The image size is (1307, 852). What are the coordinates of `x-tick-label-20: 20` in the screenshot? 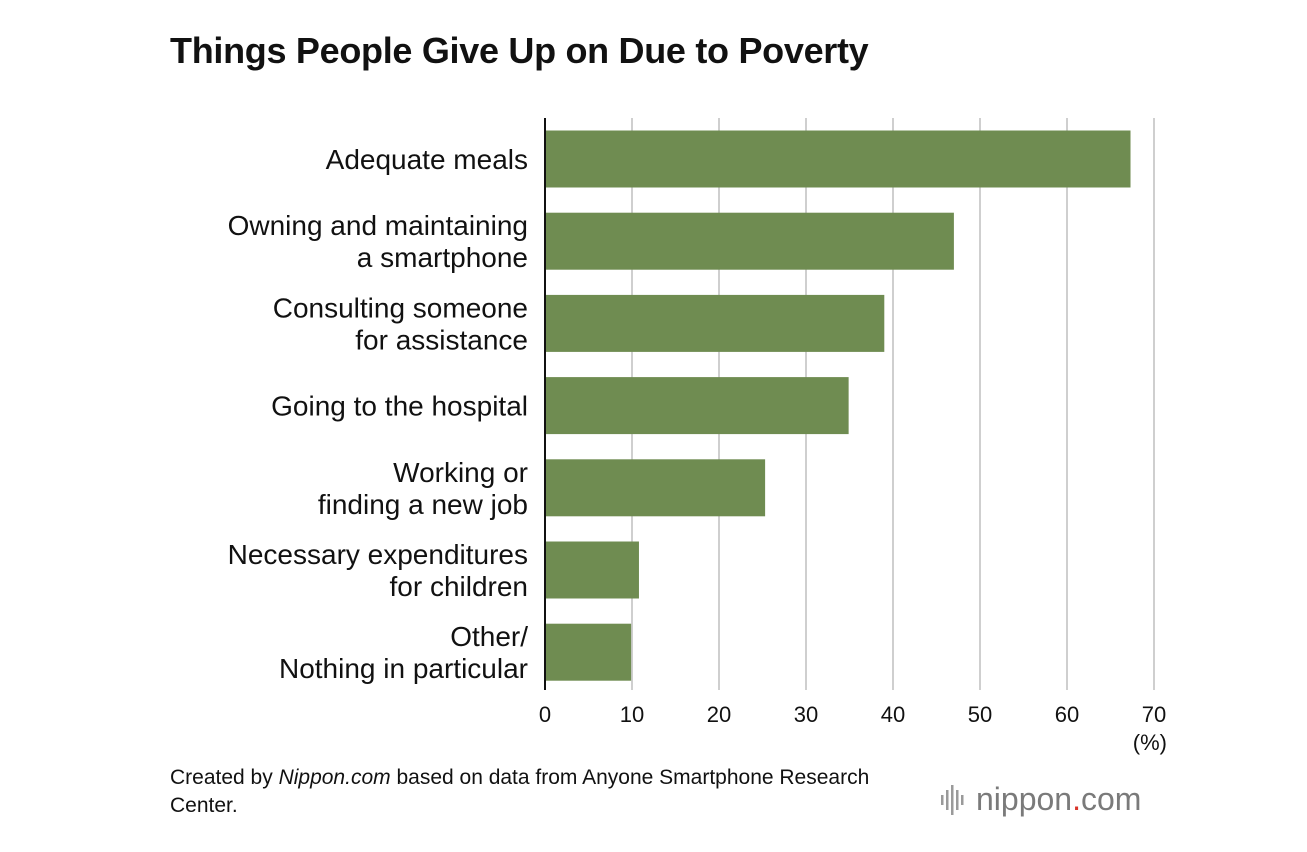 It's located at (719, 714).